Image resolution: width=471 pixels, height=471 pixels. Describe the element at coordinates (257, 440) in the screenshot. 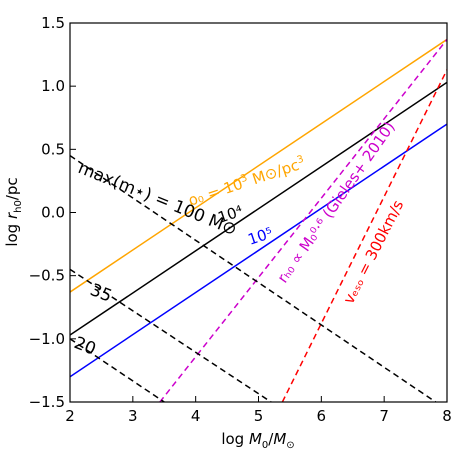

I see `x-axis-label: log M0/M⊙` at that location.